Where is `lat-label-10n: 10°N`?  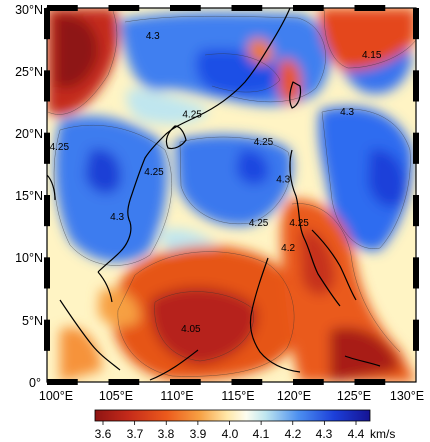 lat-label-10n: 10°N is located at coordinates (29, 258).